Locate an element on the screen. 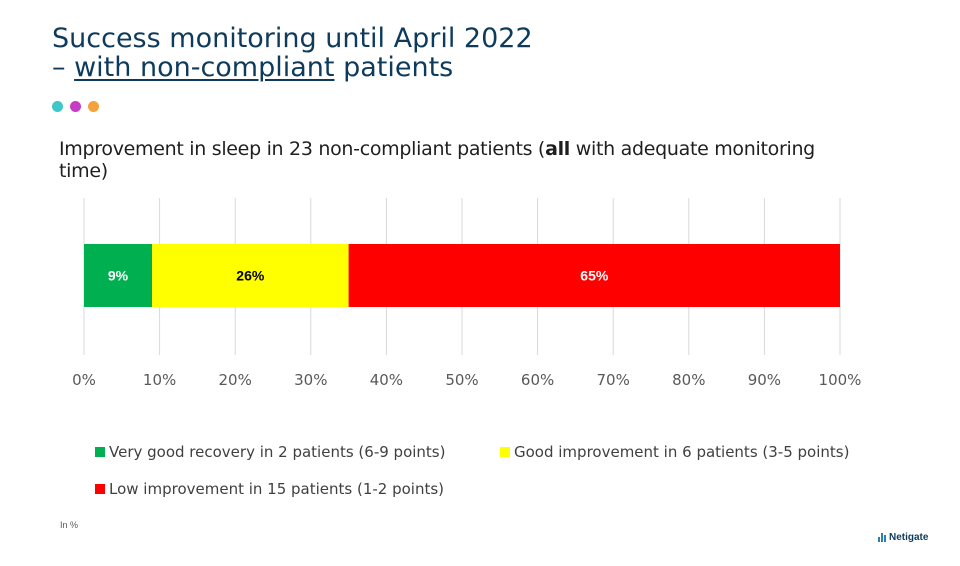 The height and width of the screenshot is (566, 960). x-tick-label: 50% is located at coordinates (461, 380).